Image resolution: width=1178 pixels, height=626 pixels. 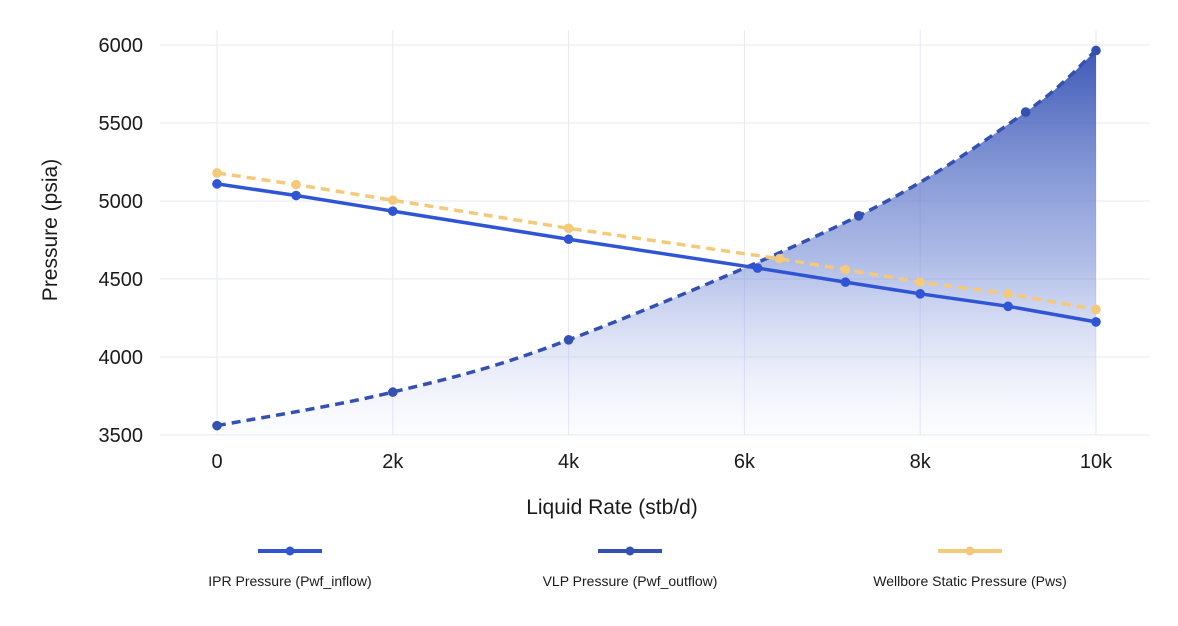 What do you see at coordinates (745, 462) in the screenshot?
I see `x-tick-label: 6k` at bounding box center [745, 462].